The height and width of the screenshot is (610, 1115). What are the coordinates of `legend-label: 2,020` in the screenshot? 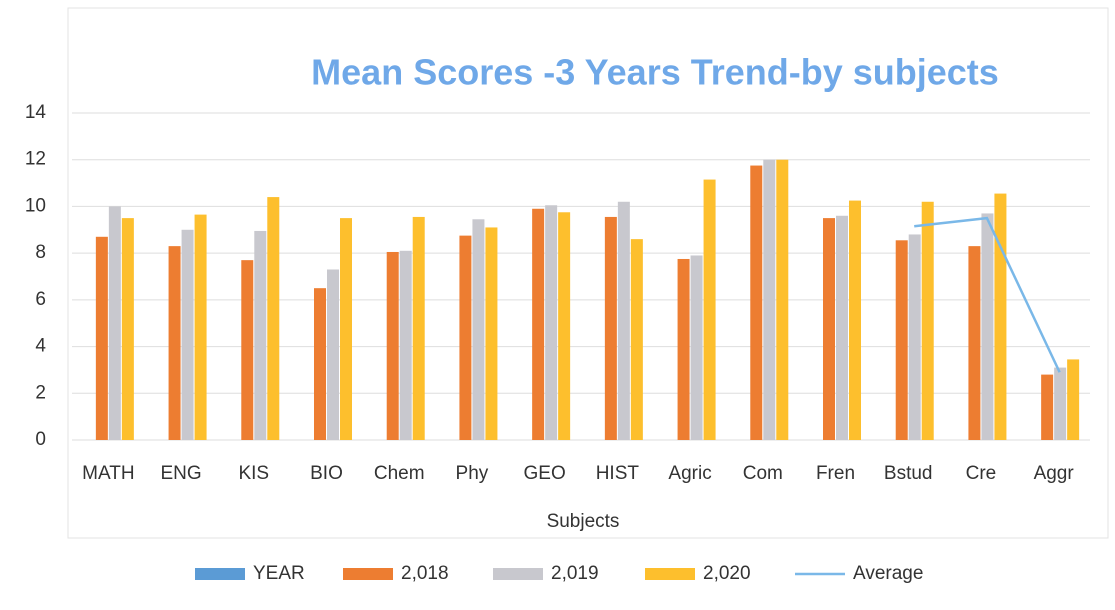 It's located at (727, 573).